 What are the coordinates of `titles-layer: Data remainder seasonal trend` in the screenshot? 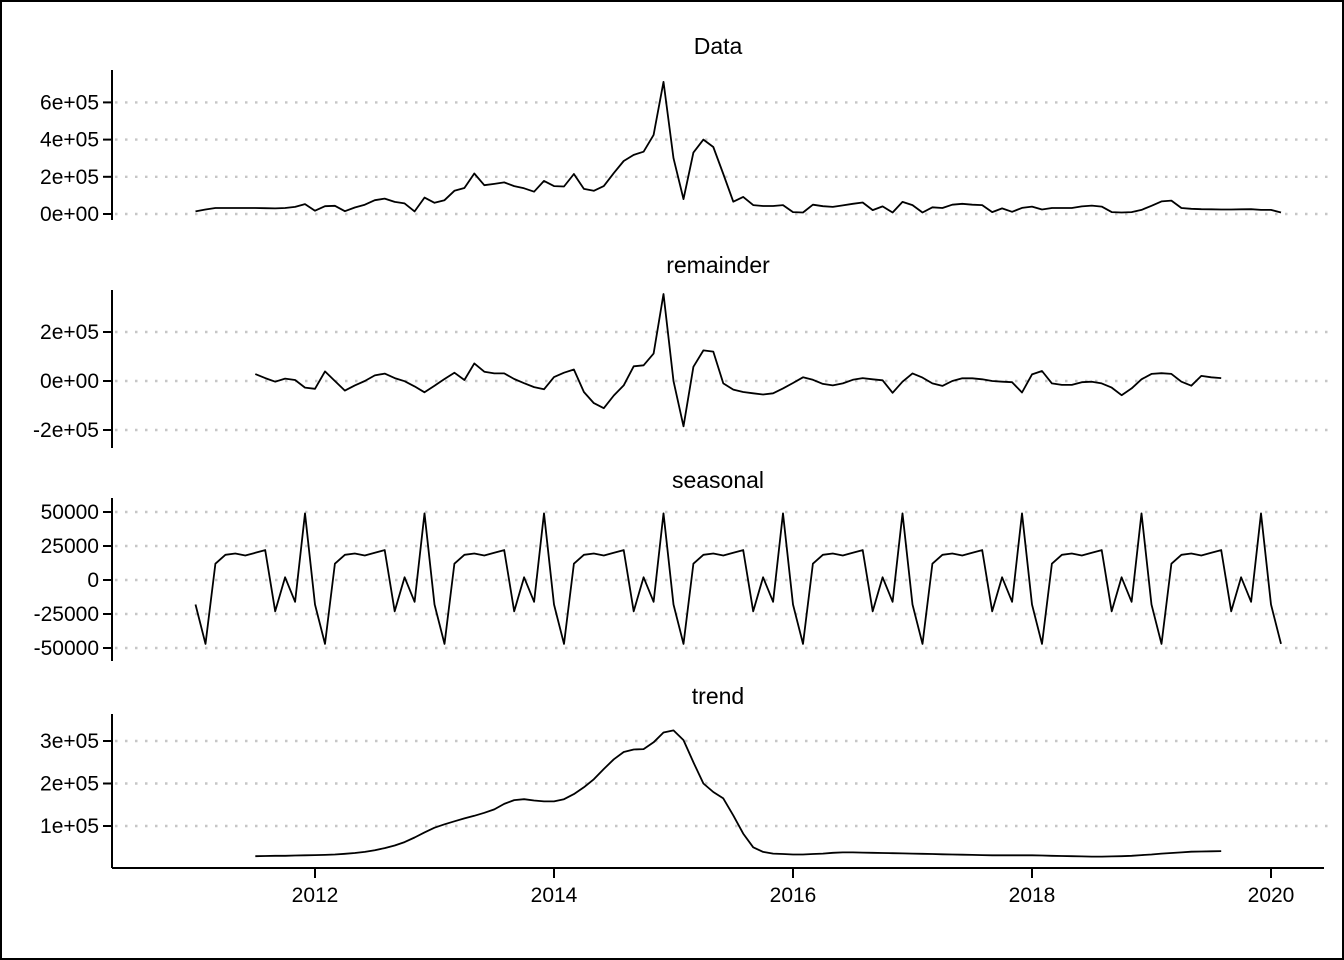 It's located at (718, 371).